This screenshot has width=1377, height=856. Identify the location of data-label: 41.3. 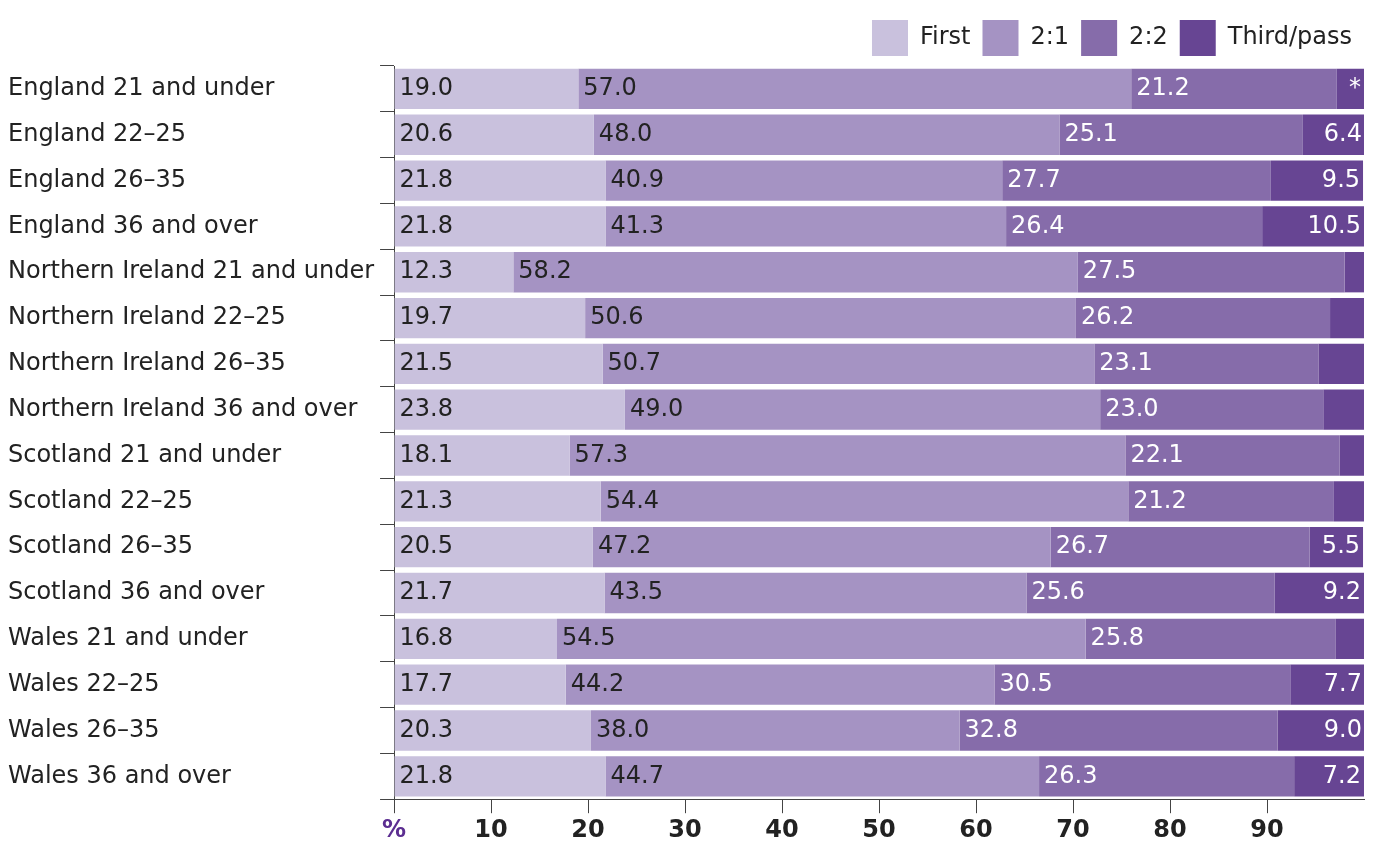
(637, 224).